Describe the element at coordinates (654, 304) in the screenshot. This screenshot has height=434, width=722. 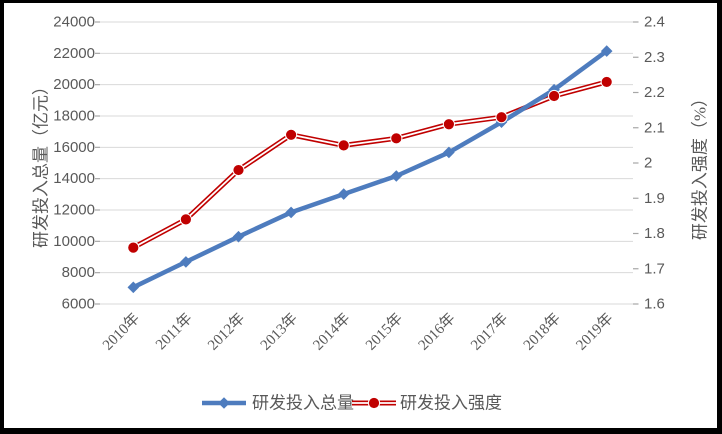
I see `right-axis-tick-label: 1.6` at that location.